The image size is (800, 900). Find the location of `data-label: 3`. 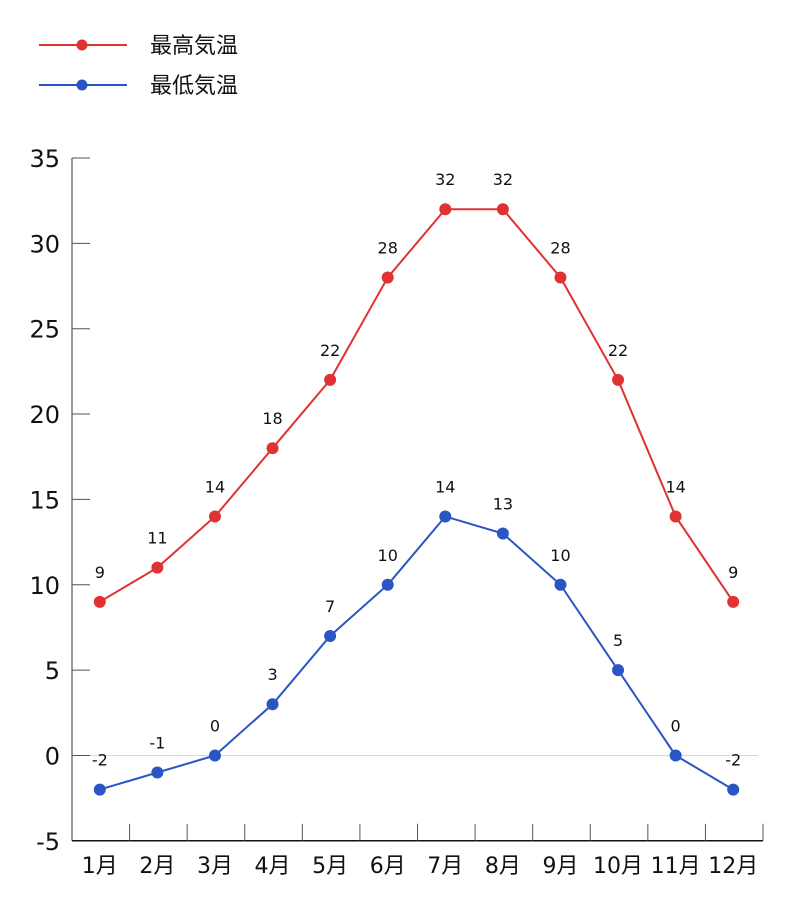

data-label: 3 is located at coordinates (272, 674).